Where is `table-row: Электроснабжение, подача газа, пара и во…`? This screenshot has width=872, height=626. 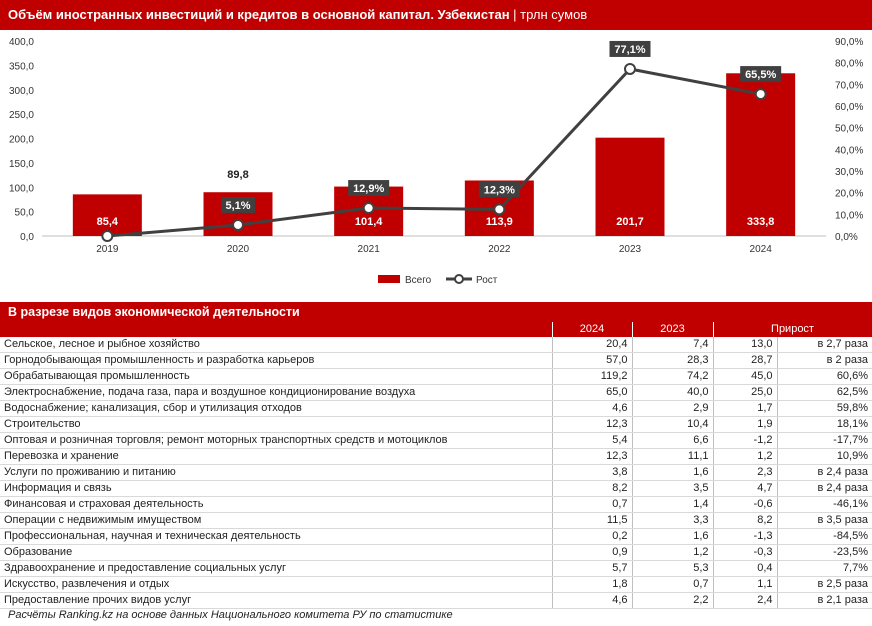 table-row: Электроснабжение, подача газа, пара и во… is located at coordinates (436, 392).